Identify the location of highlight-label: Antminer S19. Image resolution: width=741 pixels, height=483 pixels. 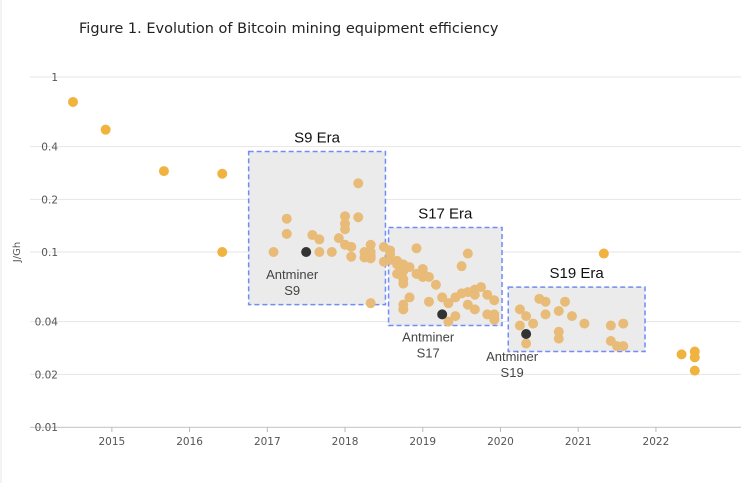
(512, 364).